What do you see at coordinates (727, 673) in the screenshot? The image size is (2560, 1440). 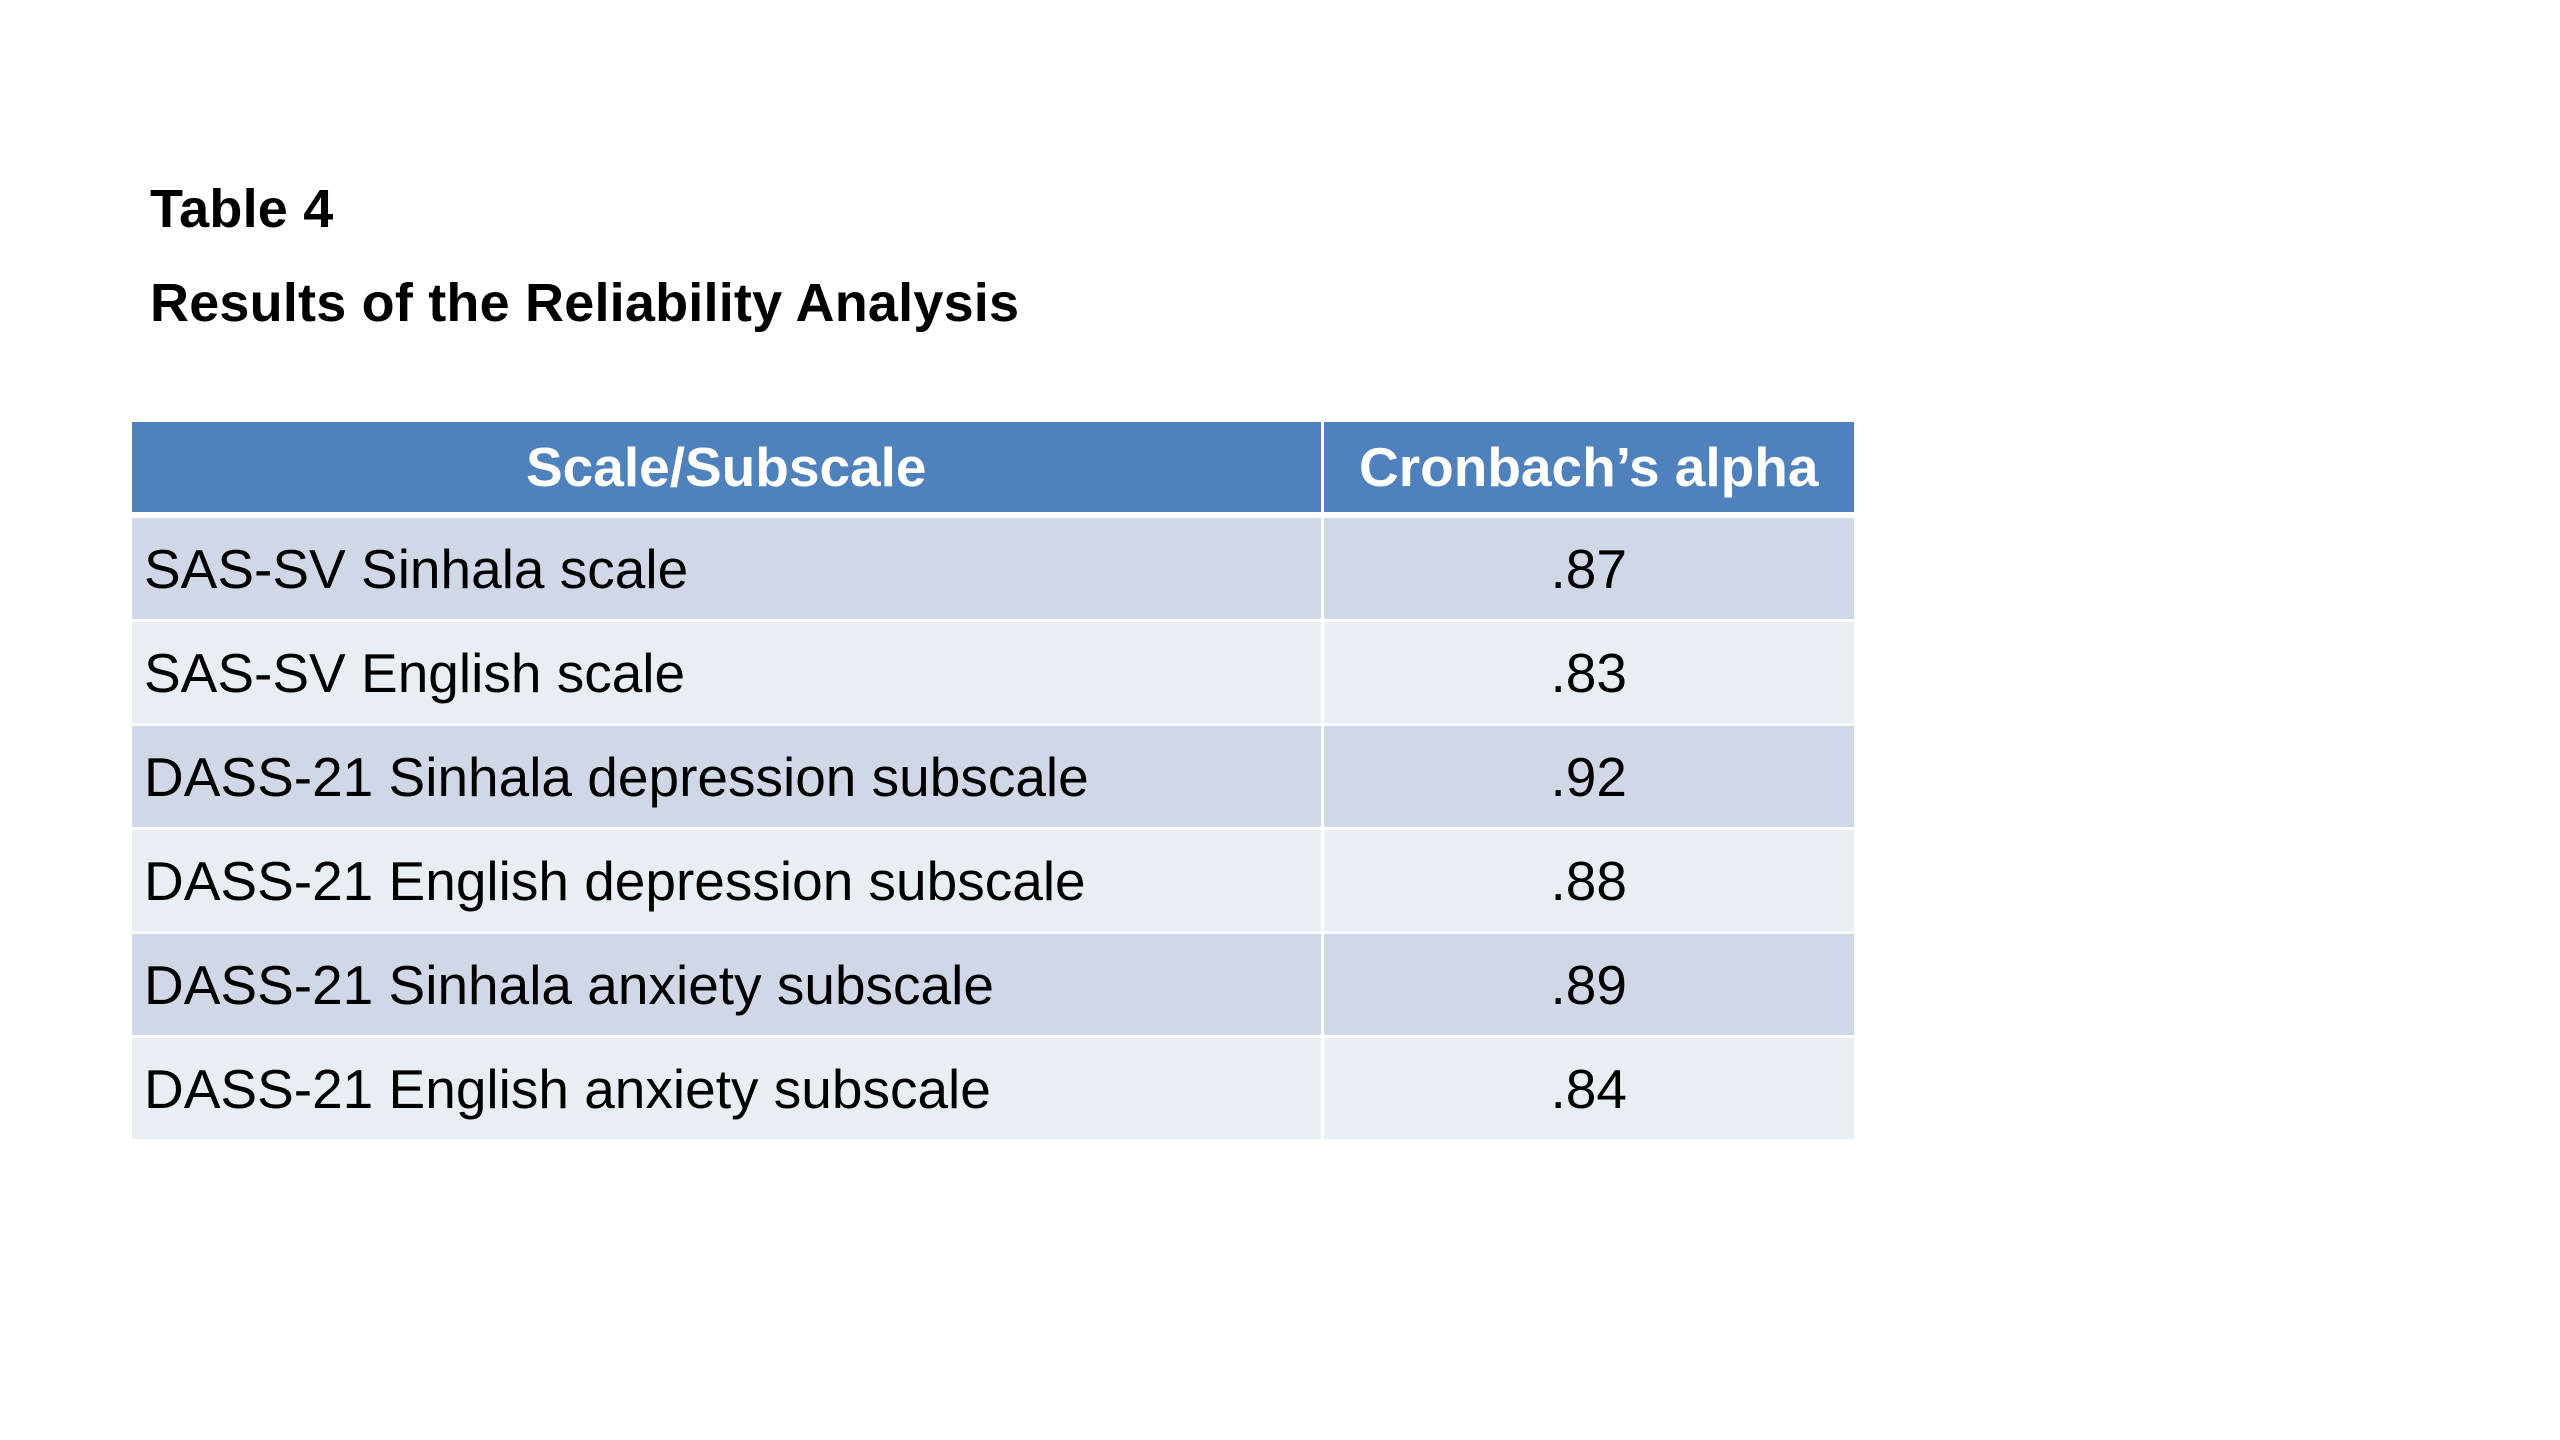 I see `scale-cell: SAS-SV English scale` at bounding box center [727, 673].